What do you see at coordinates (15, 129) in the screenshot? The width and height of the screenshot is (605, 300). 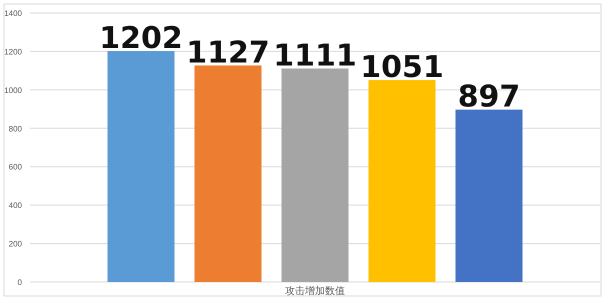 I see `y-tick-label: 800` at bounding box center [15, 129].